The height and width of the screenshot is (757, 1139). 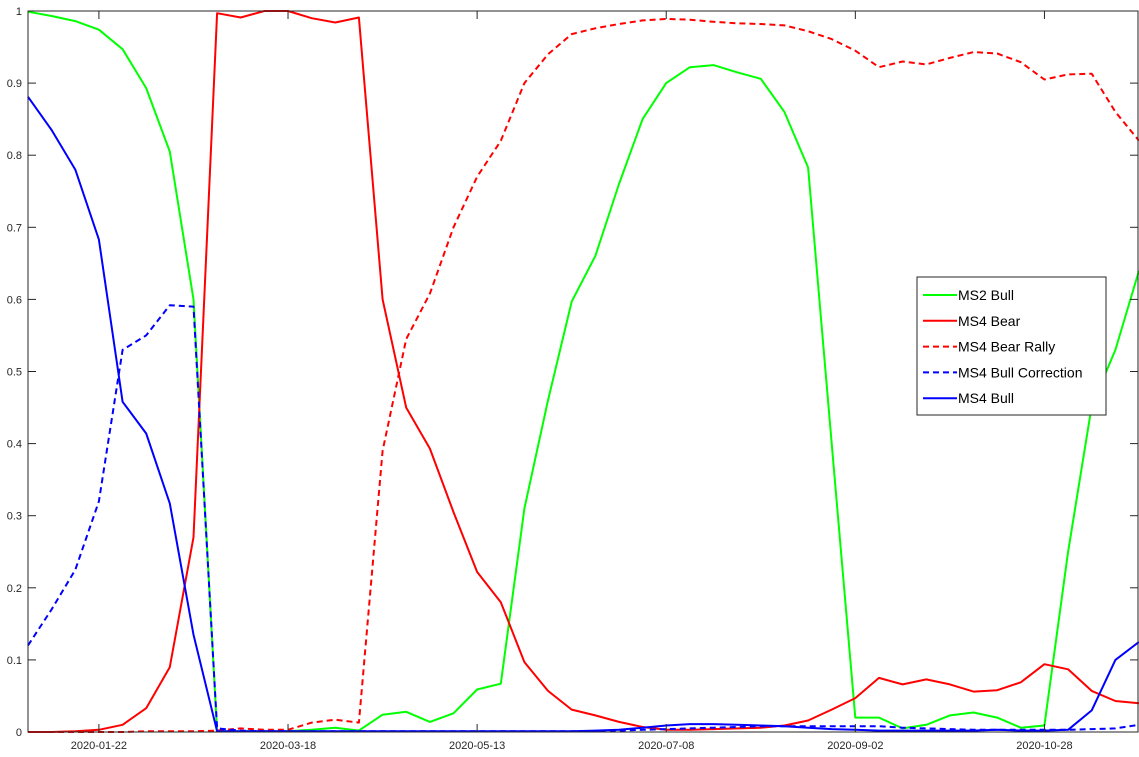 I want to click on legend-label-1: MS2 Bull, so click(x=986, y=295).